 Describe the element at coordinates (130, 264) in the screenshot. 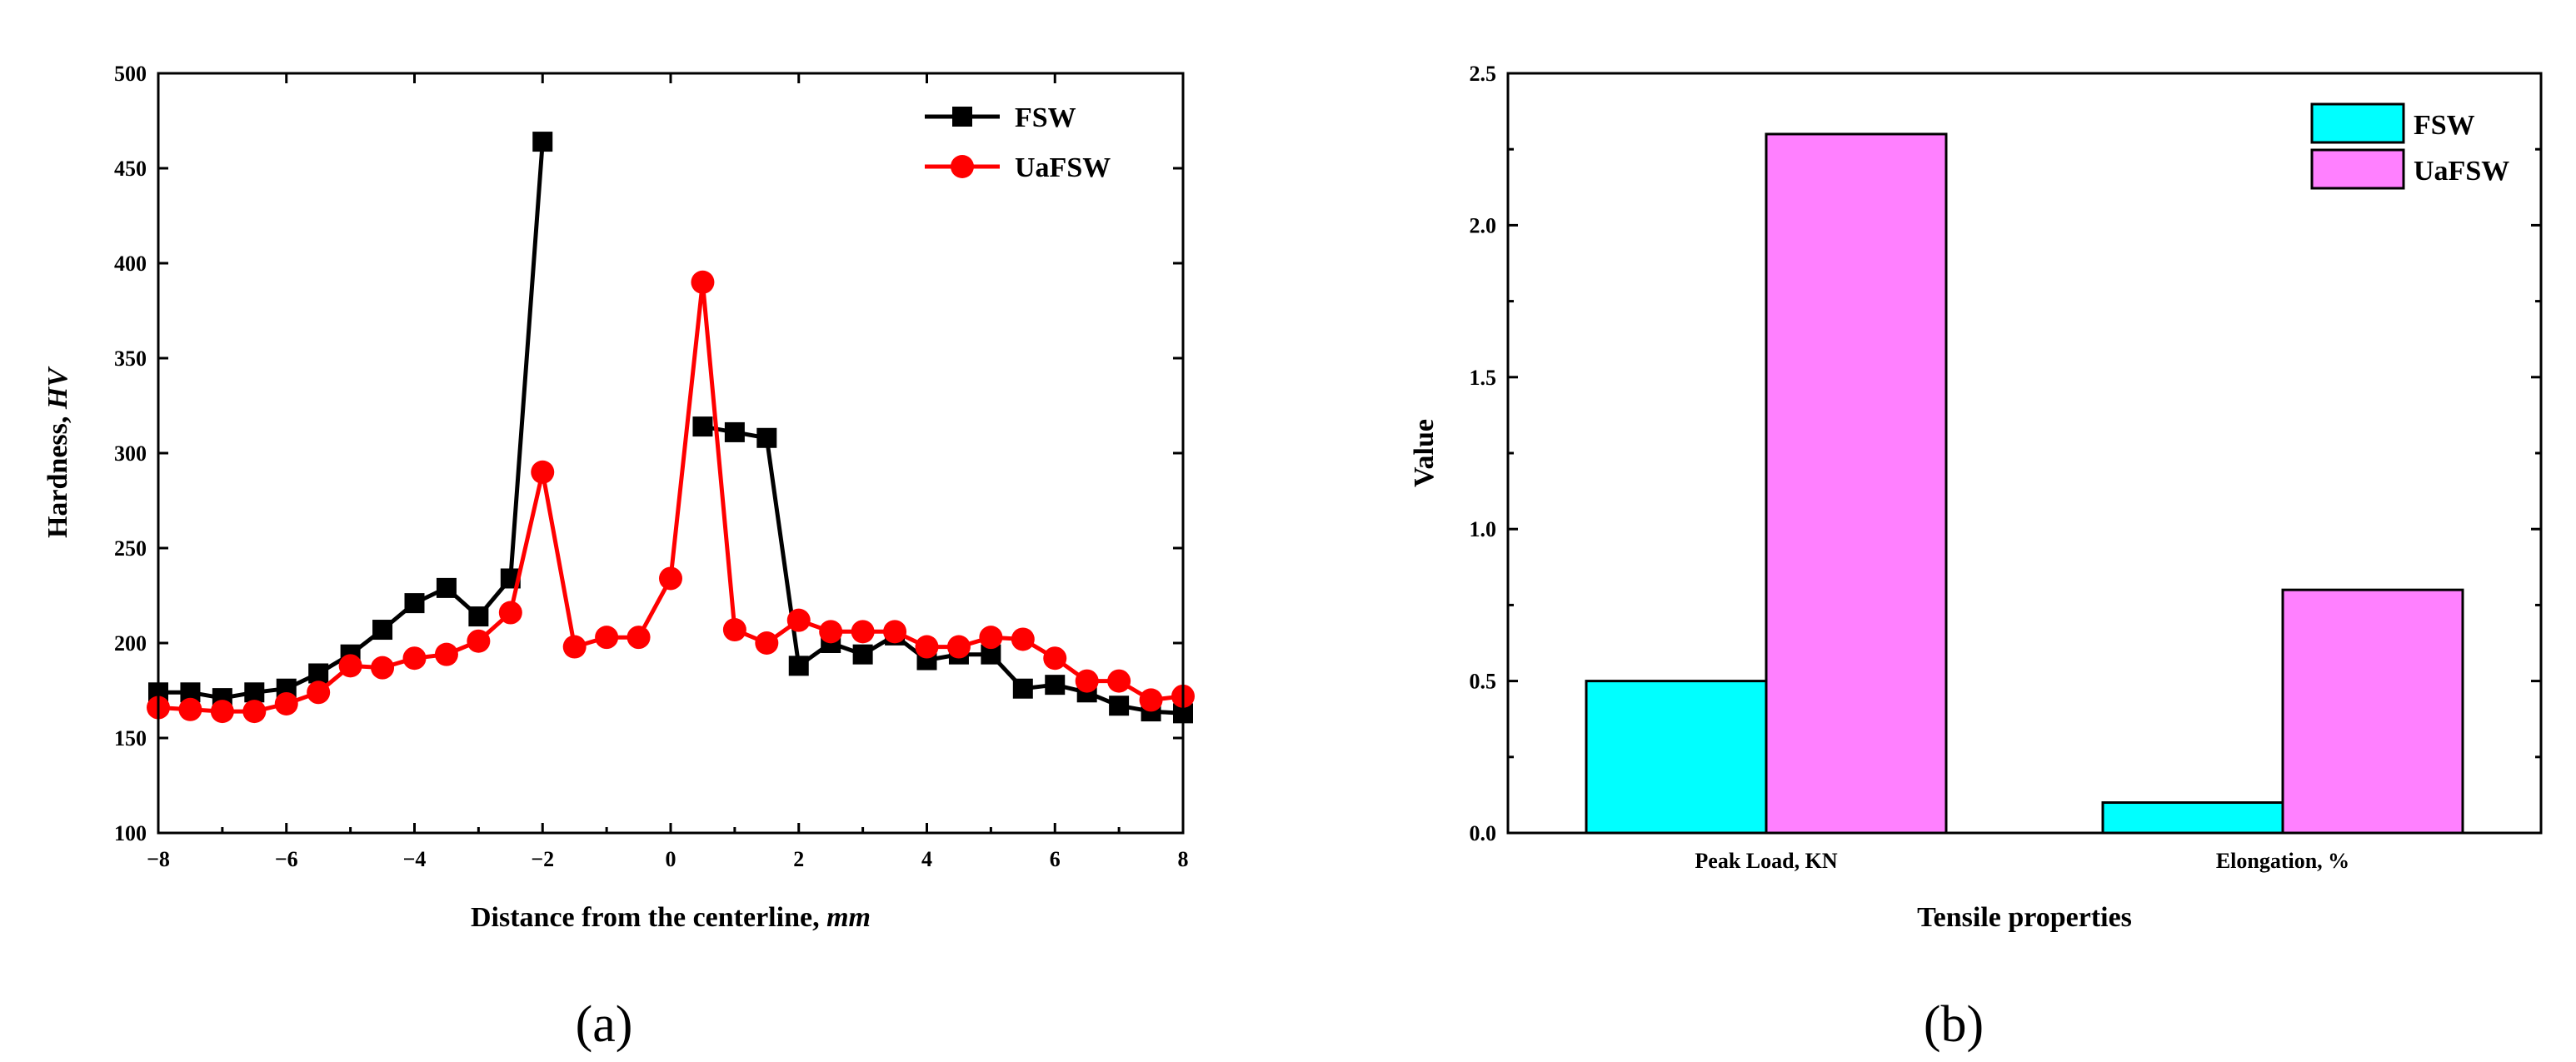

I see `y-tick-label: 400` at that location.